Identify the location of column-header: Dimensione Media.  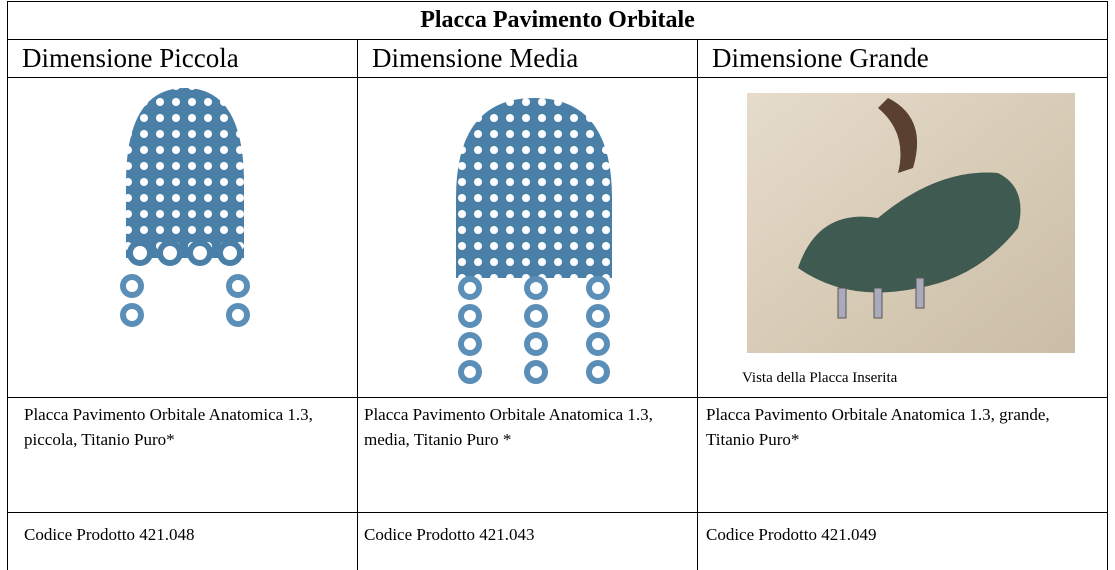
(475, 58).